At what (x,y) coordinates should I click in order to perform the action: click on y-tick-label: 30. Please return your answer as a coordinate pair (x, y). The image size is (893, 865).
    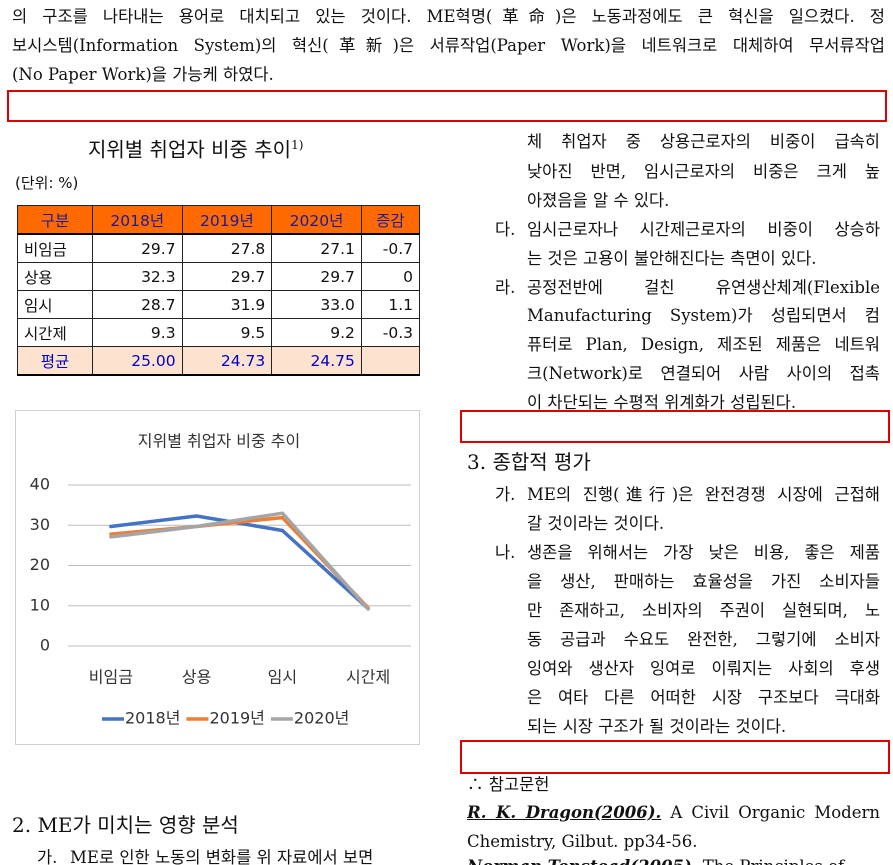
    Looking at the image, I should click on (40, 524).